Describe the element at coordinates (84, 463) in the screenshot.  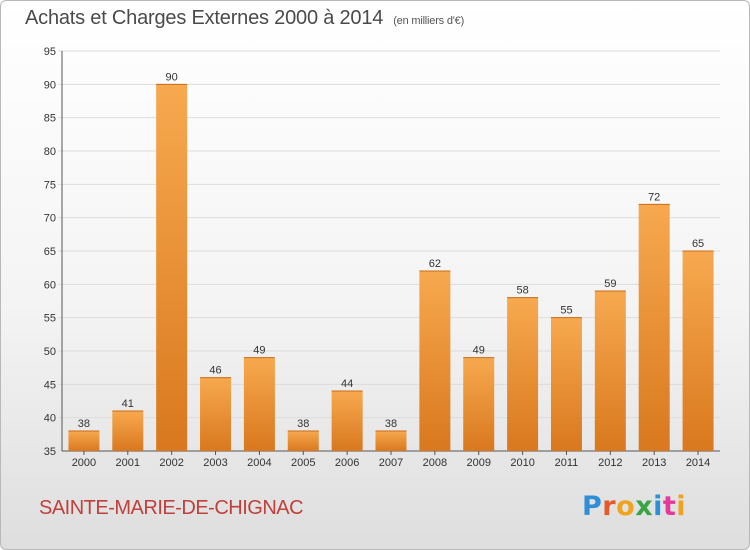
I see `x-tick-label: 2000` at that location.